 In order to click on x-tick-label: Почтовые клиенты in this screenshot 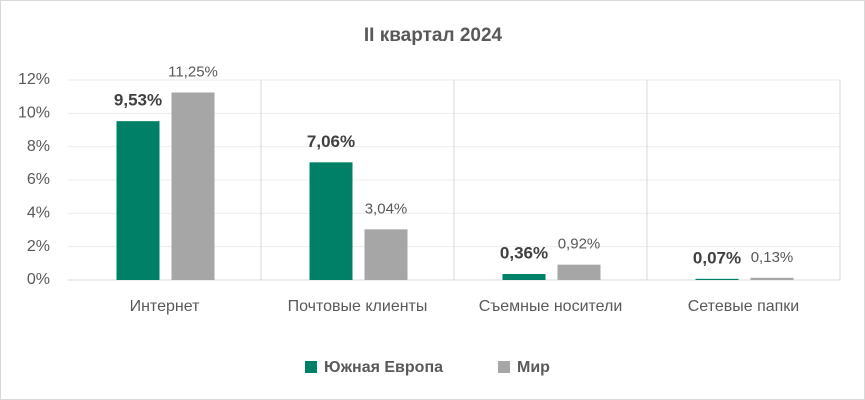, I will do `click(358, 306)`.